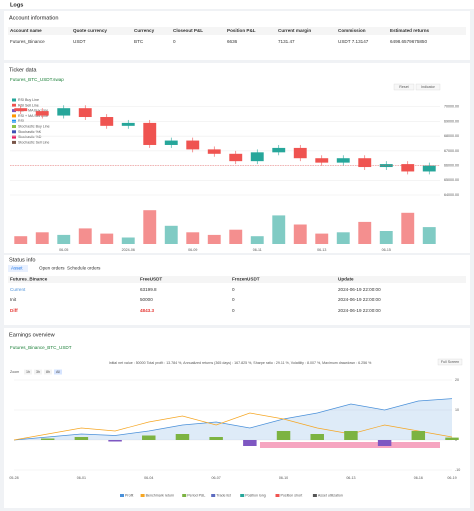 This screenshot has height=511, width=474. I want to click on x-tick-label: 05-28, so click(13, 478).